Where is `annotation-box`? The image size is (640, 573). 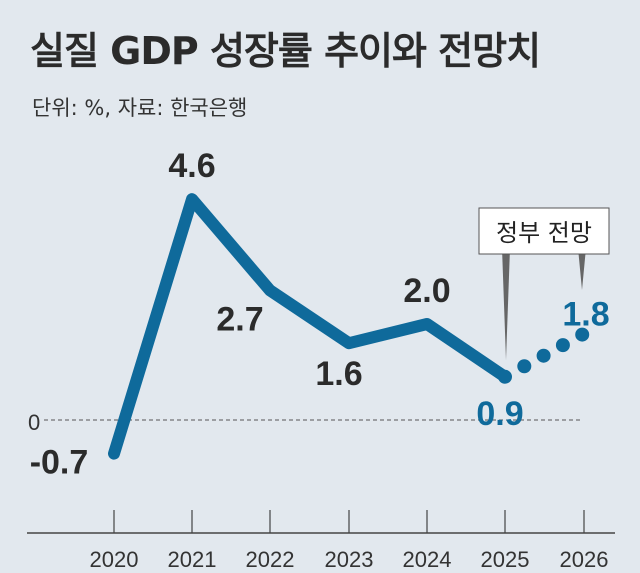 annotation-box is located at coordinates (544, 231).